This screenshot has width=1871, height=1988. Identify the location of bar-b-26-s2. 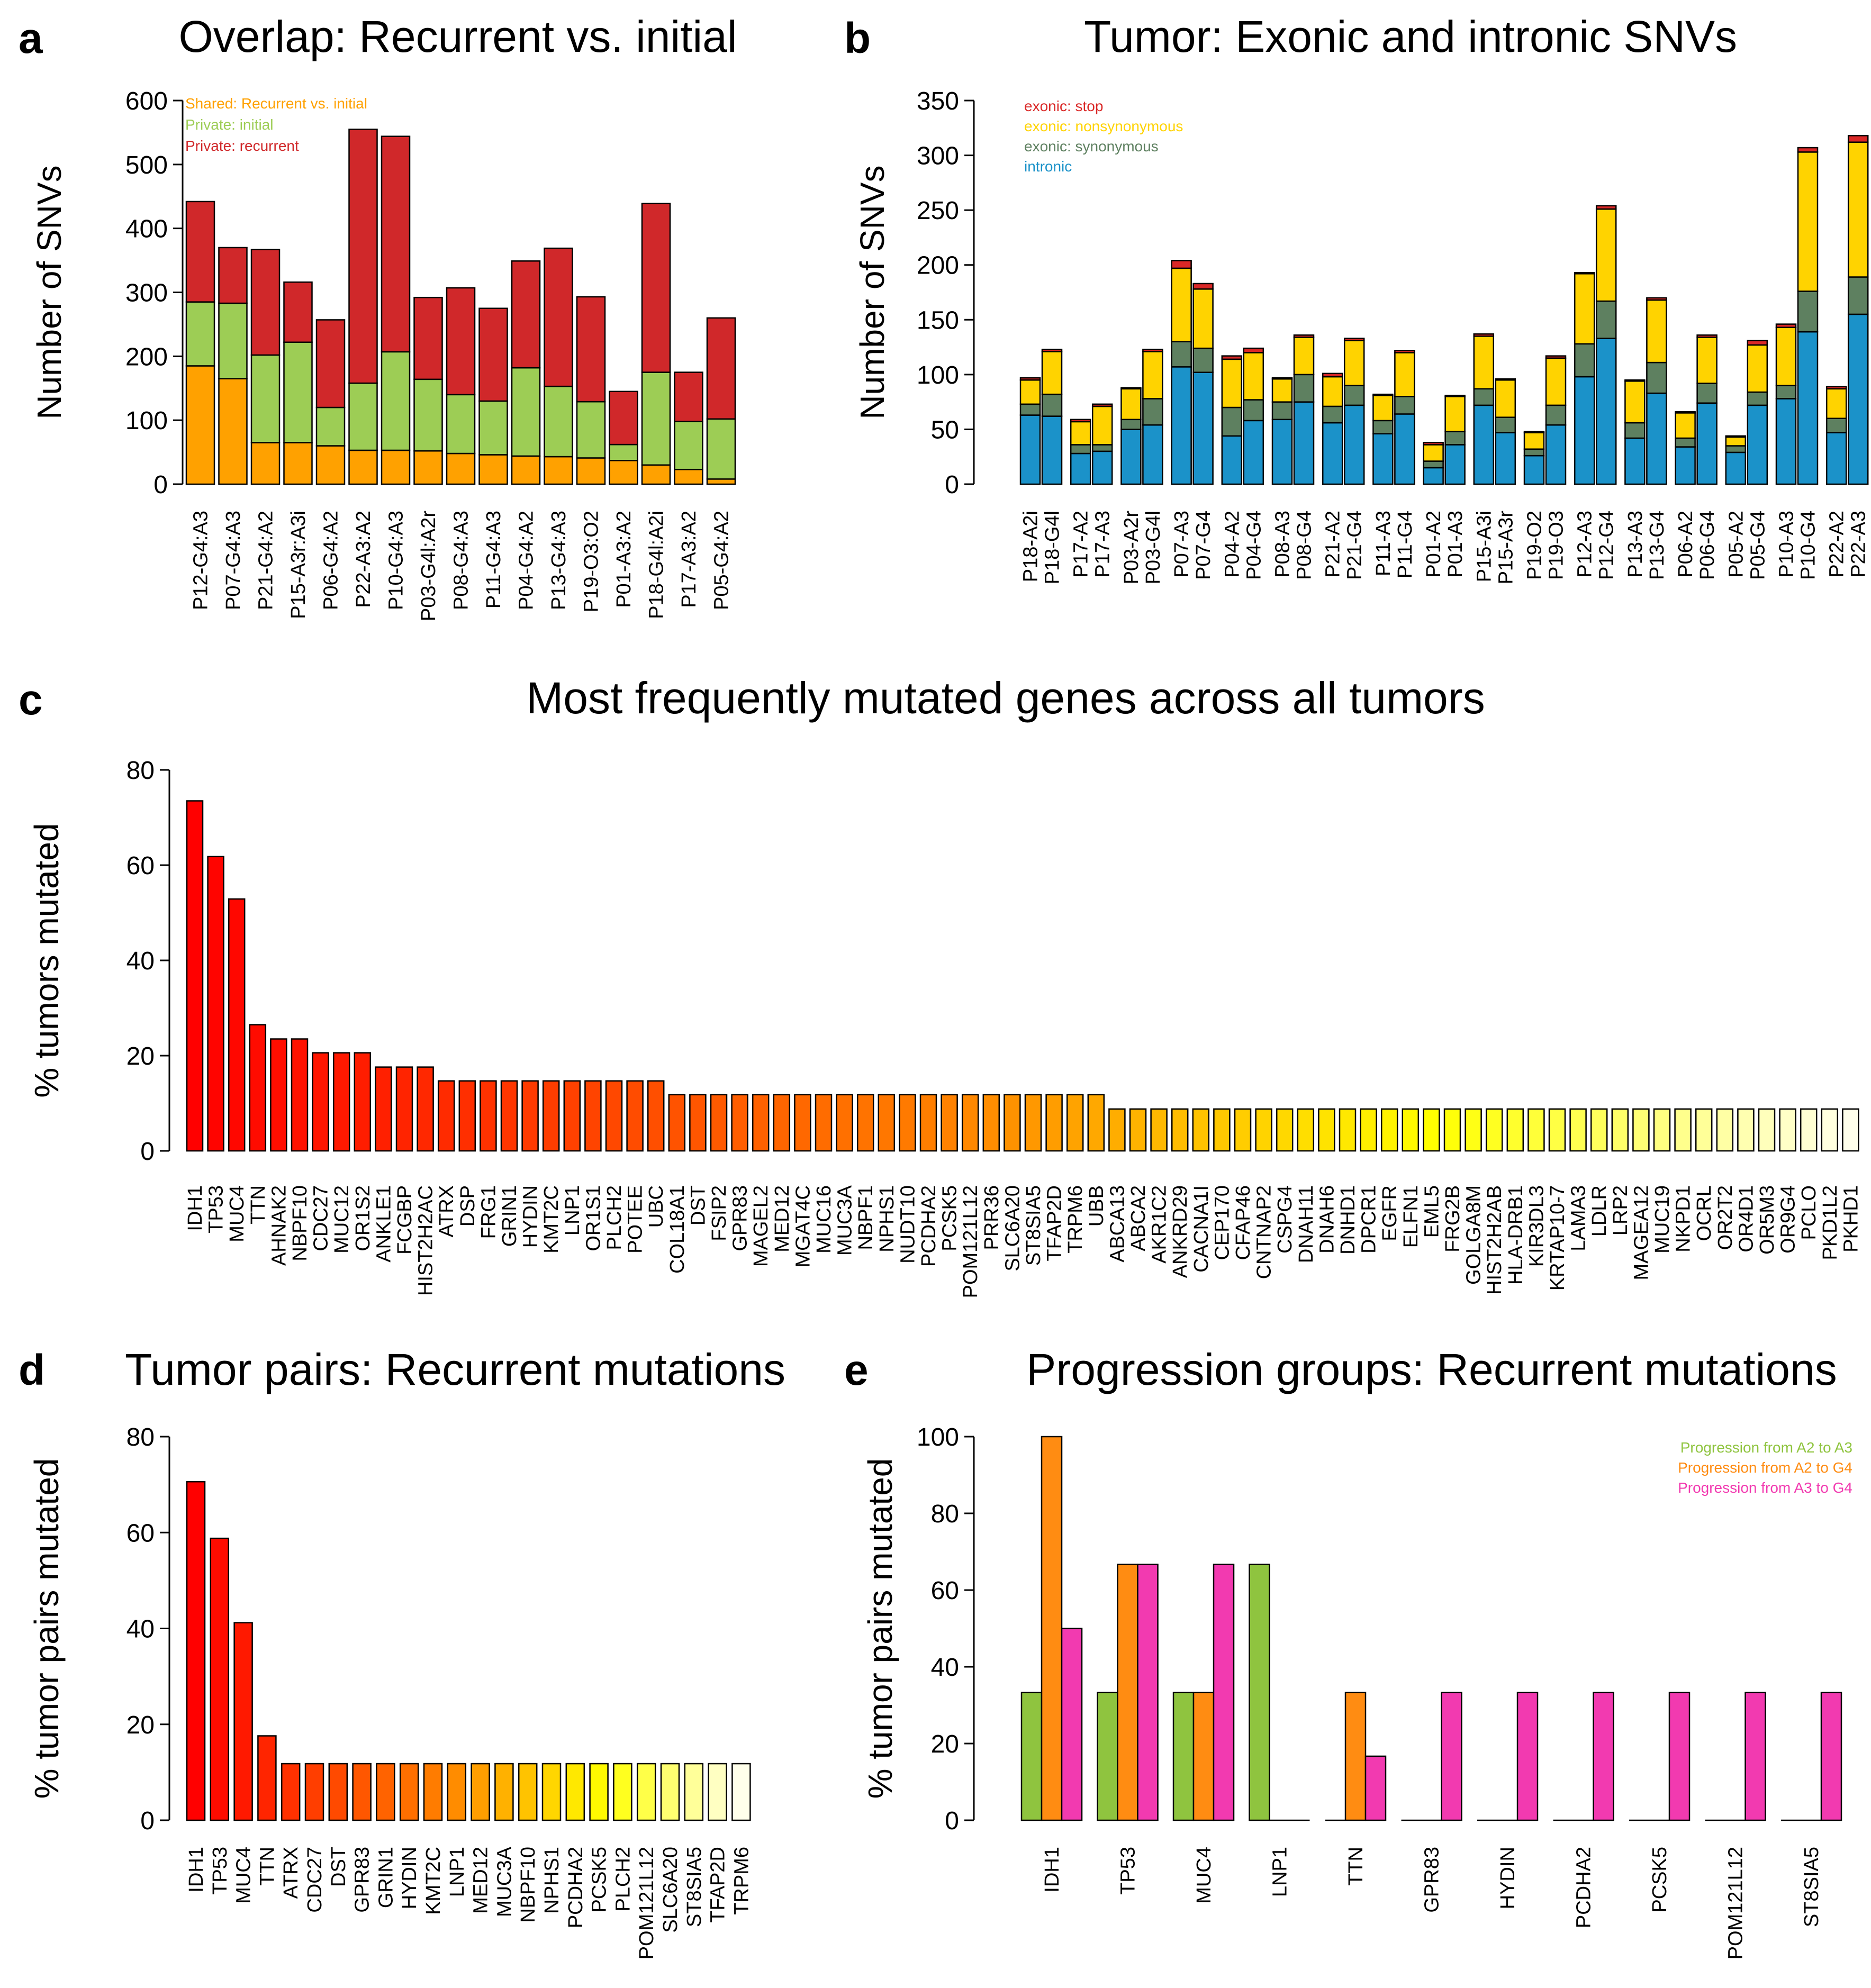
(1685, 425).